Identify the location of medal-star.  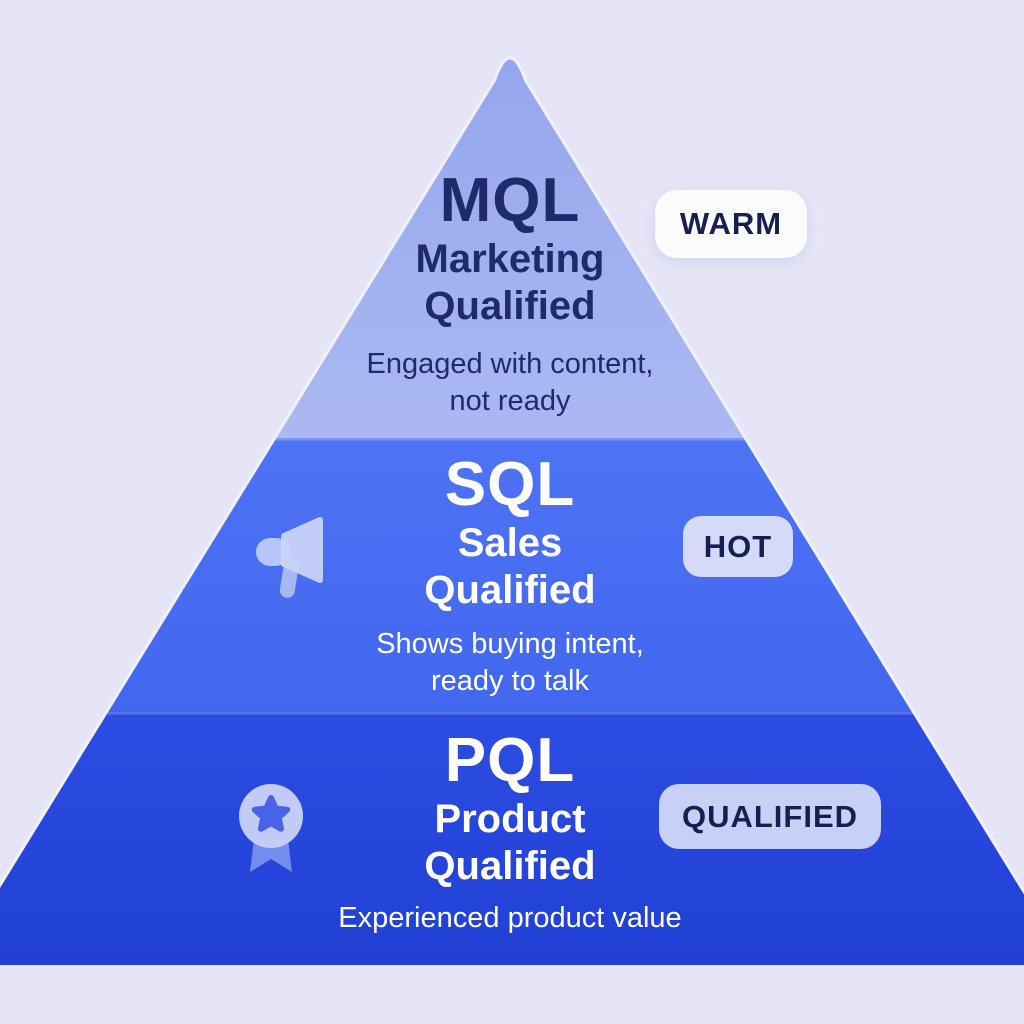
(271, 813).